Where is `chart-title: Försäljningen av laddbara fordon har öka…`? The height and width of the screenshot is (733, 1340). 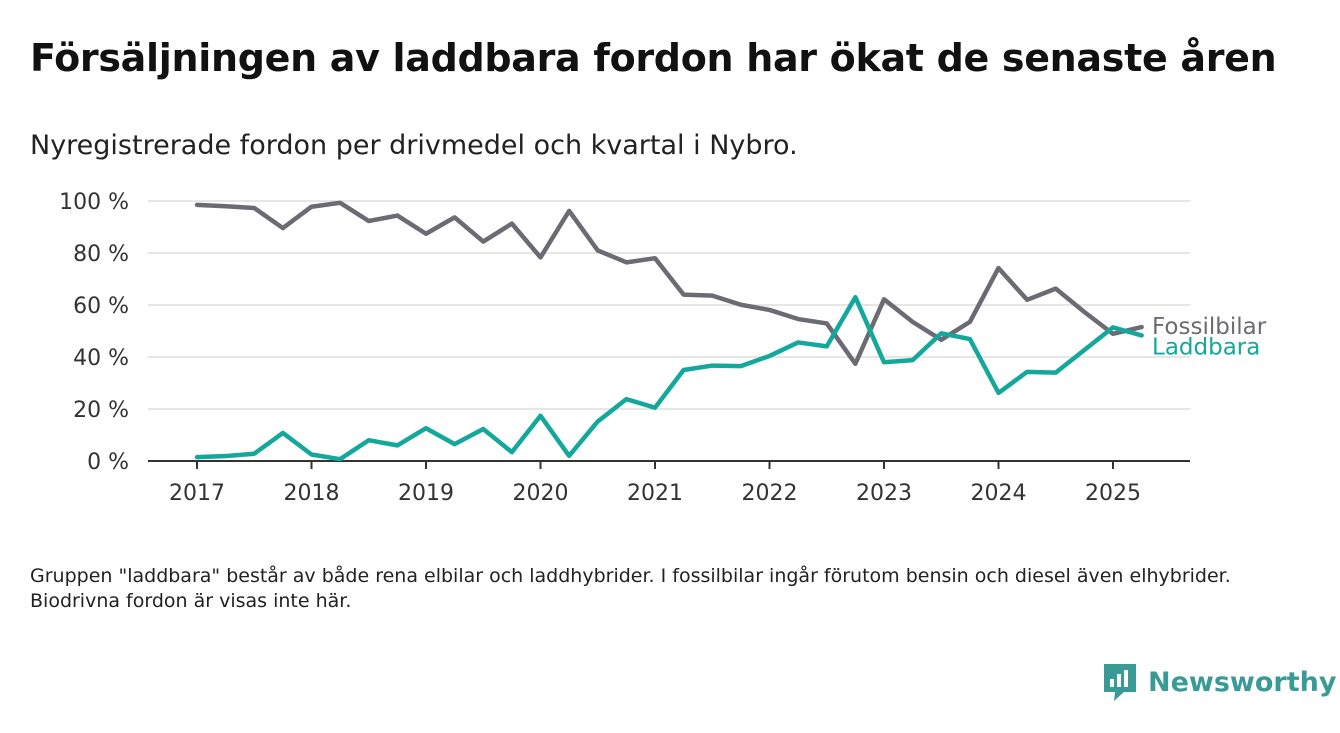 chart-title: Försäljningen av laddbara fordon har öka… is located at coordinates (653, 58).